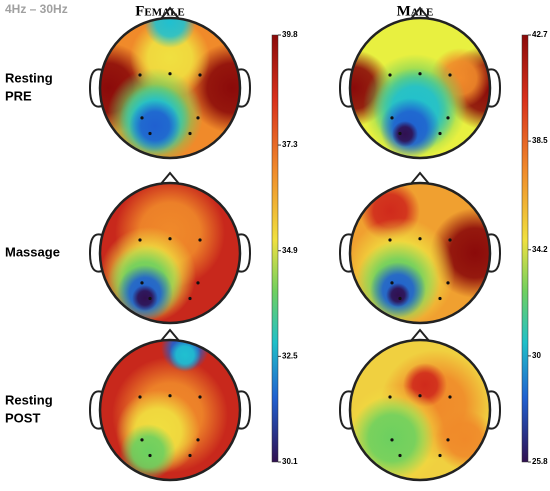  Describe the element at coordinates (540, 249) in the screenshot. I see `tick-label: 34.2` at that location.